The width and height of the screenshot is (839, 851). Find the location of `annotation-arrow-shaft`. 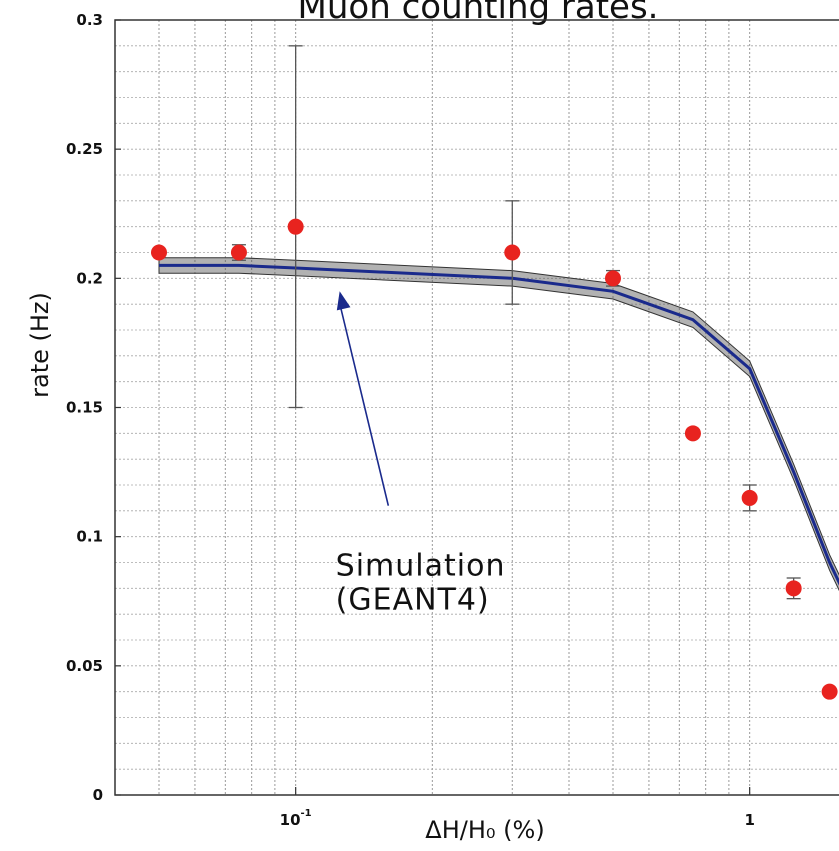

annotation-arrow-shaft is located at coordinates (364, 404).